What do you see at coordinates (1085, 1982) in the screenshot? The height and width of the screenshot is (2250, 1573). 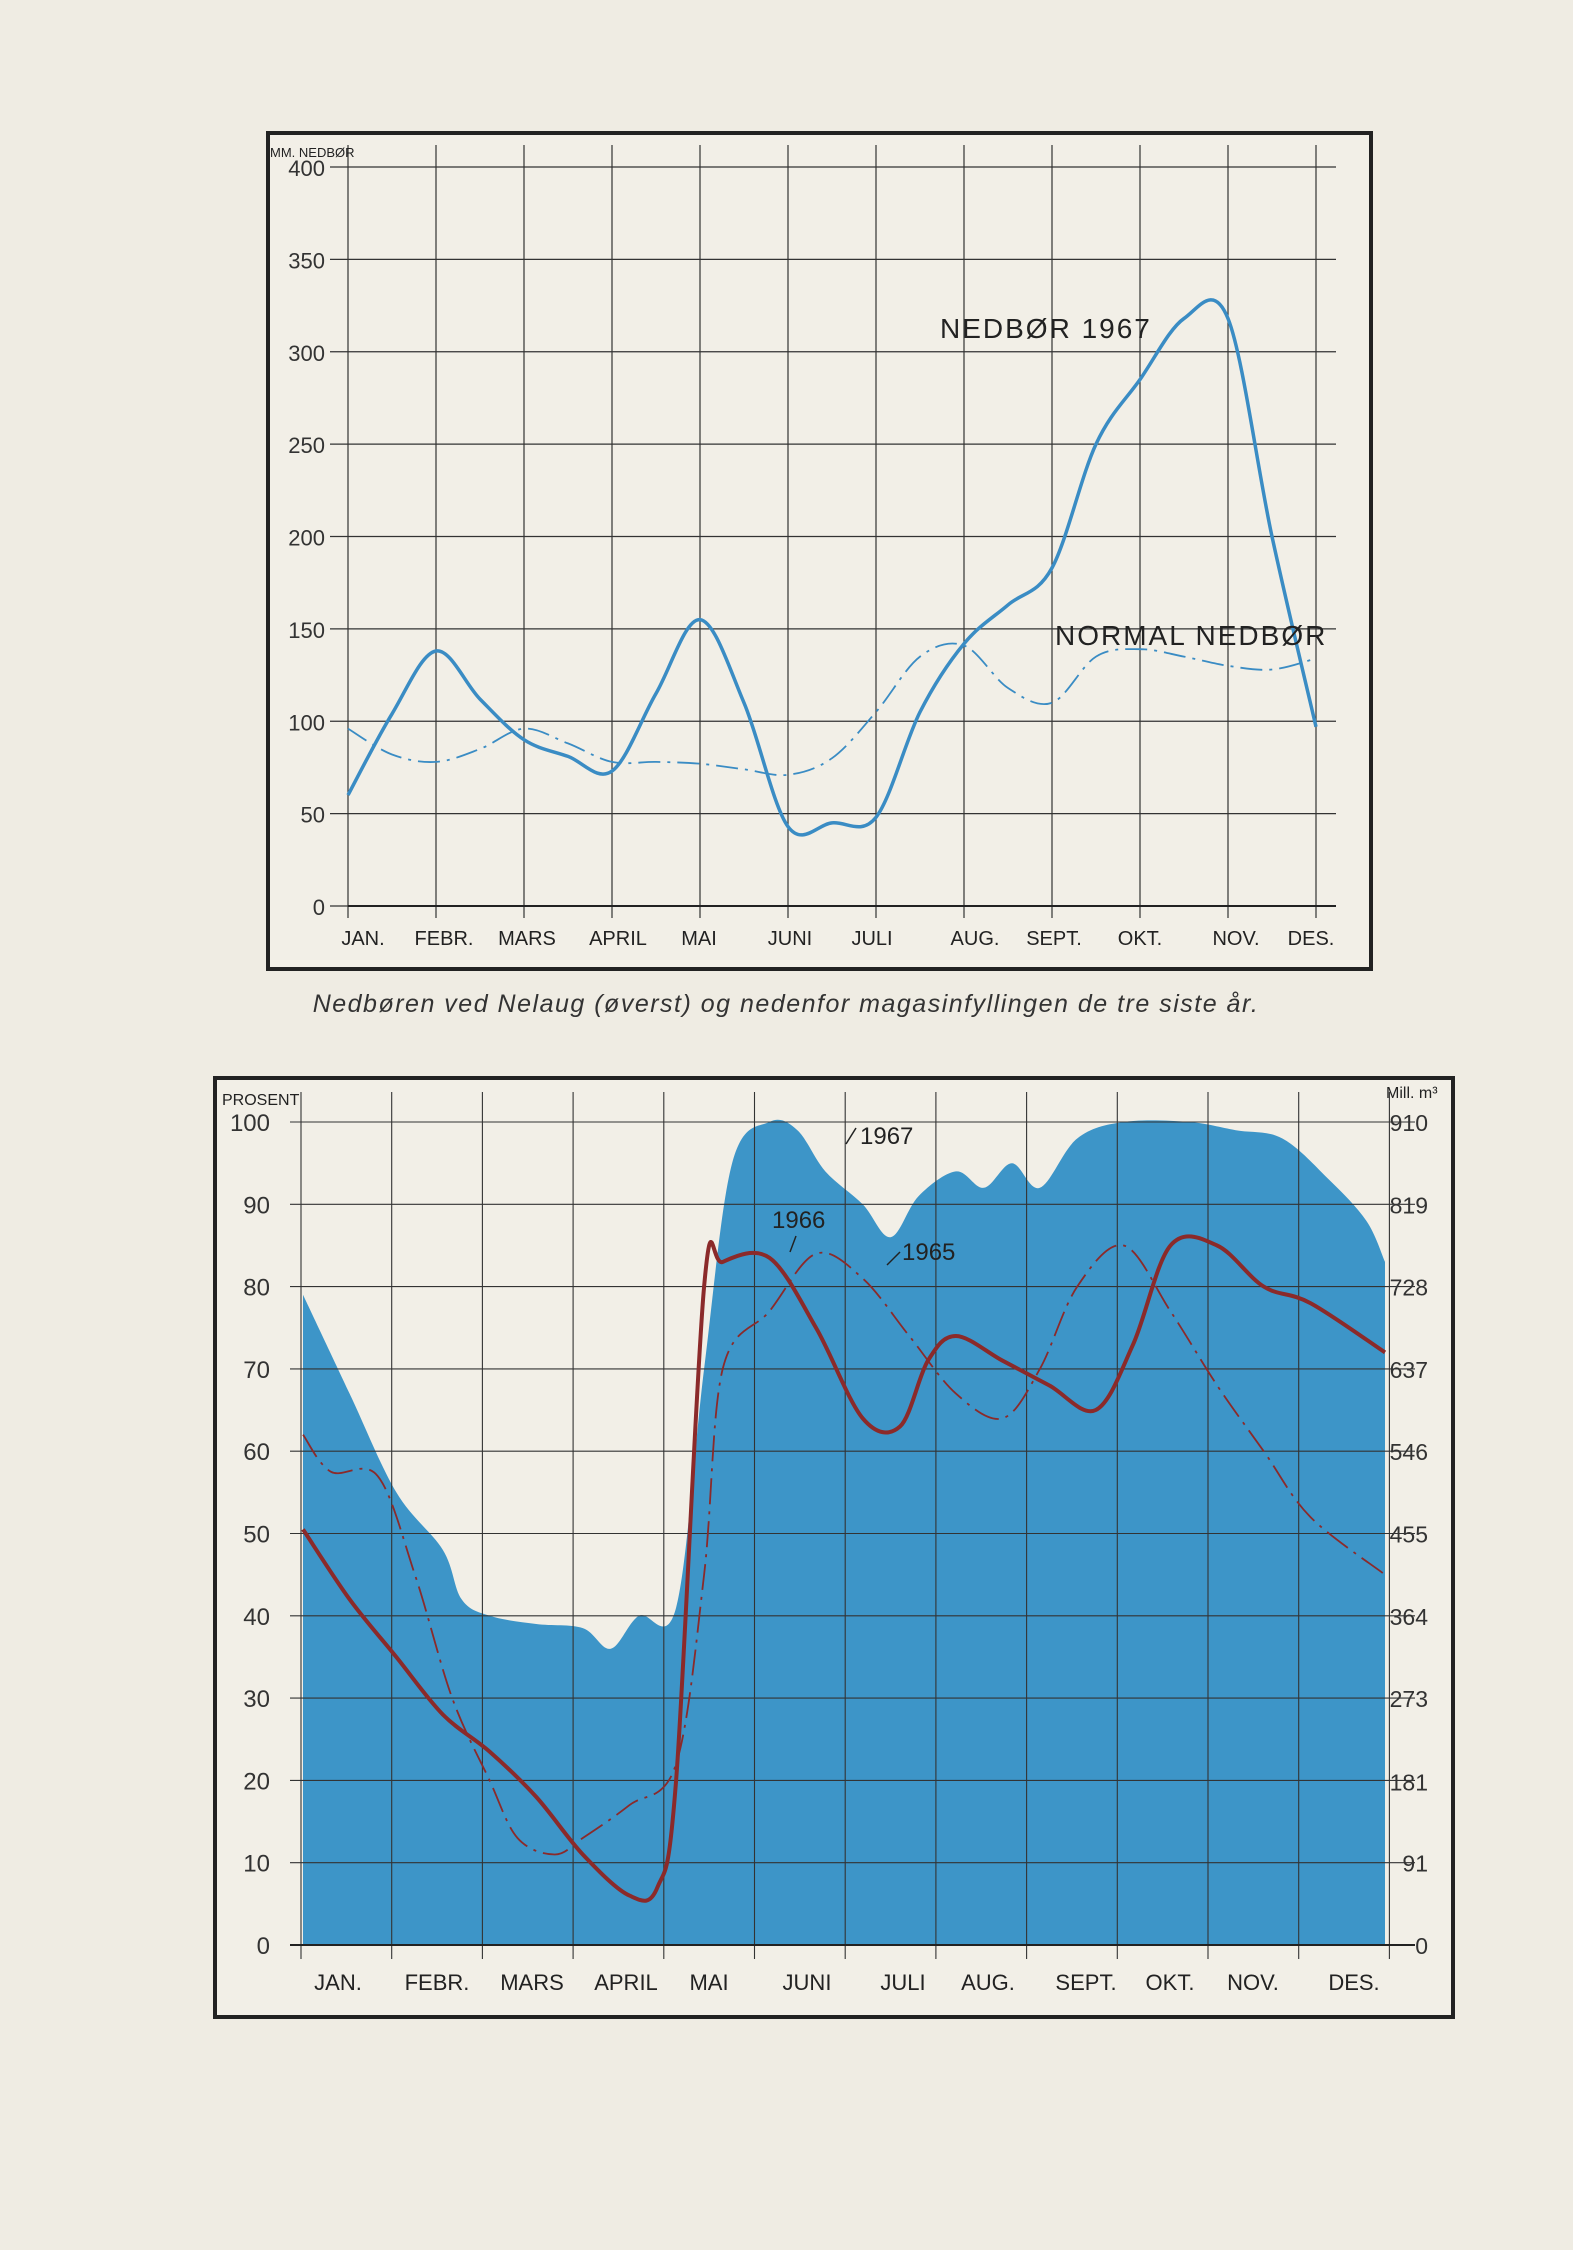 I see `reservoir-x-tick-8: SEPT.` at bounding box center [1085, 1982].